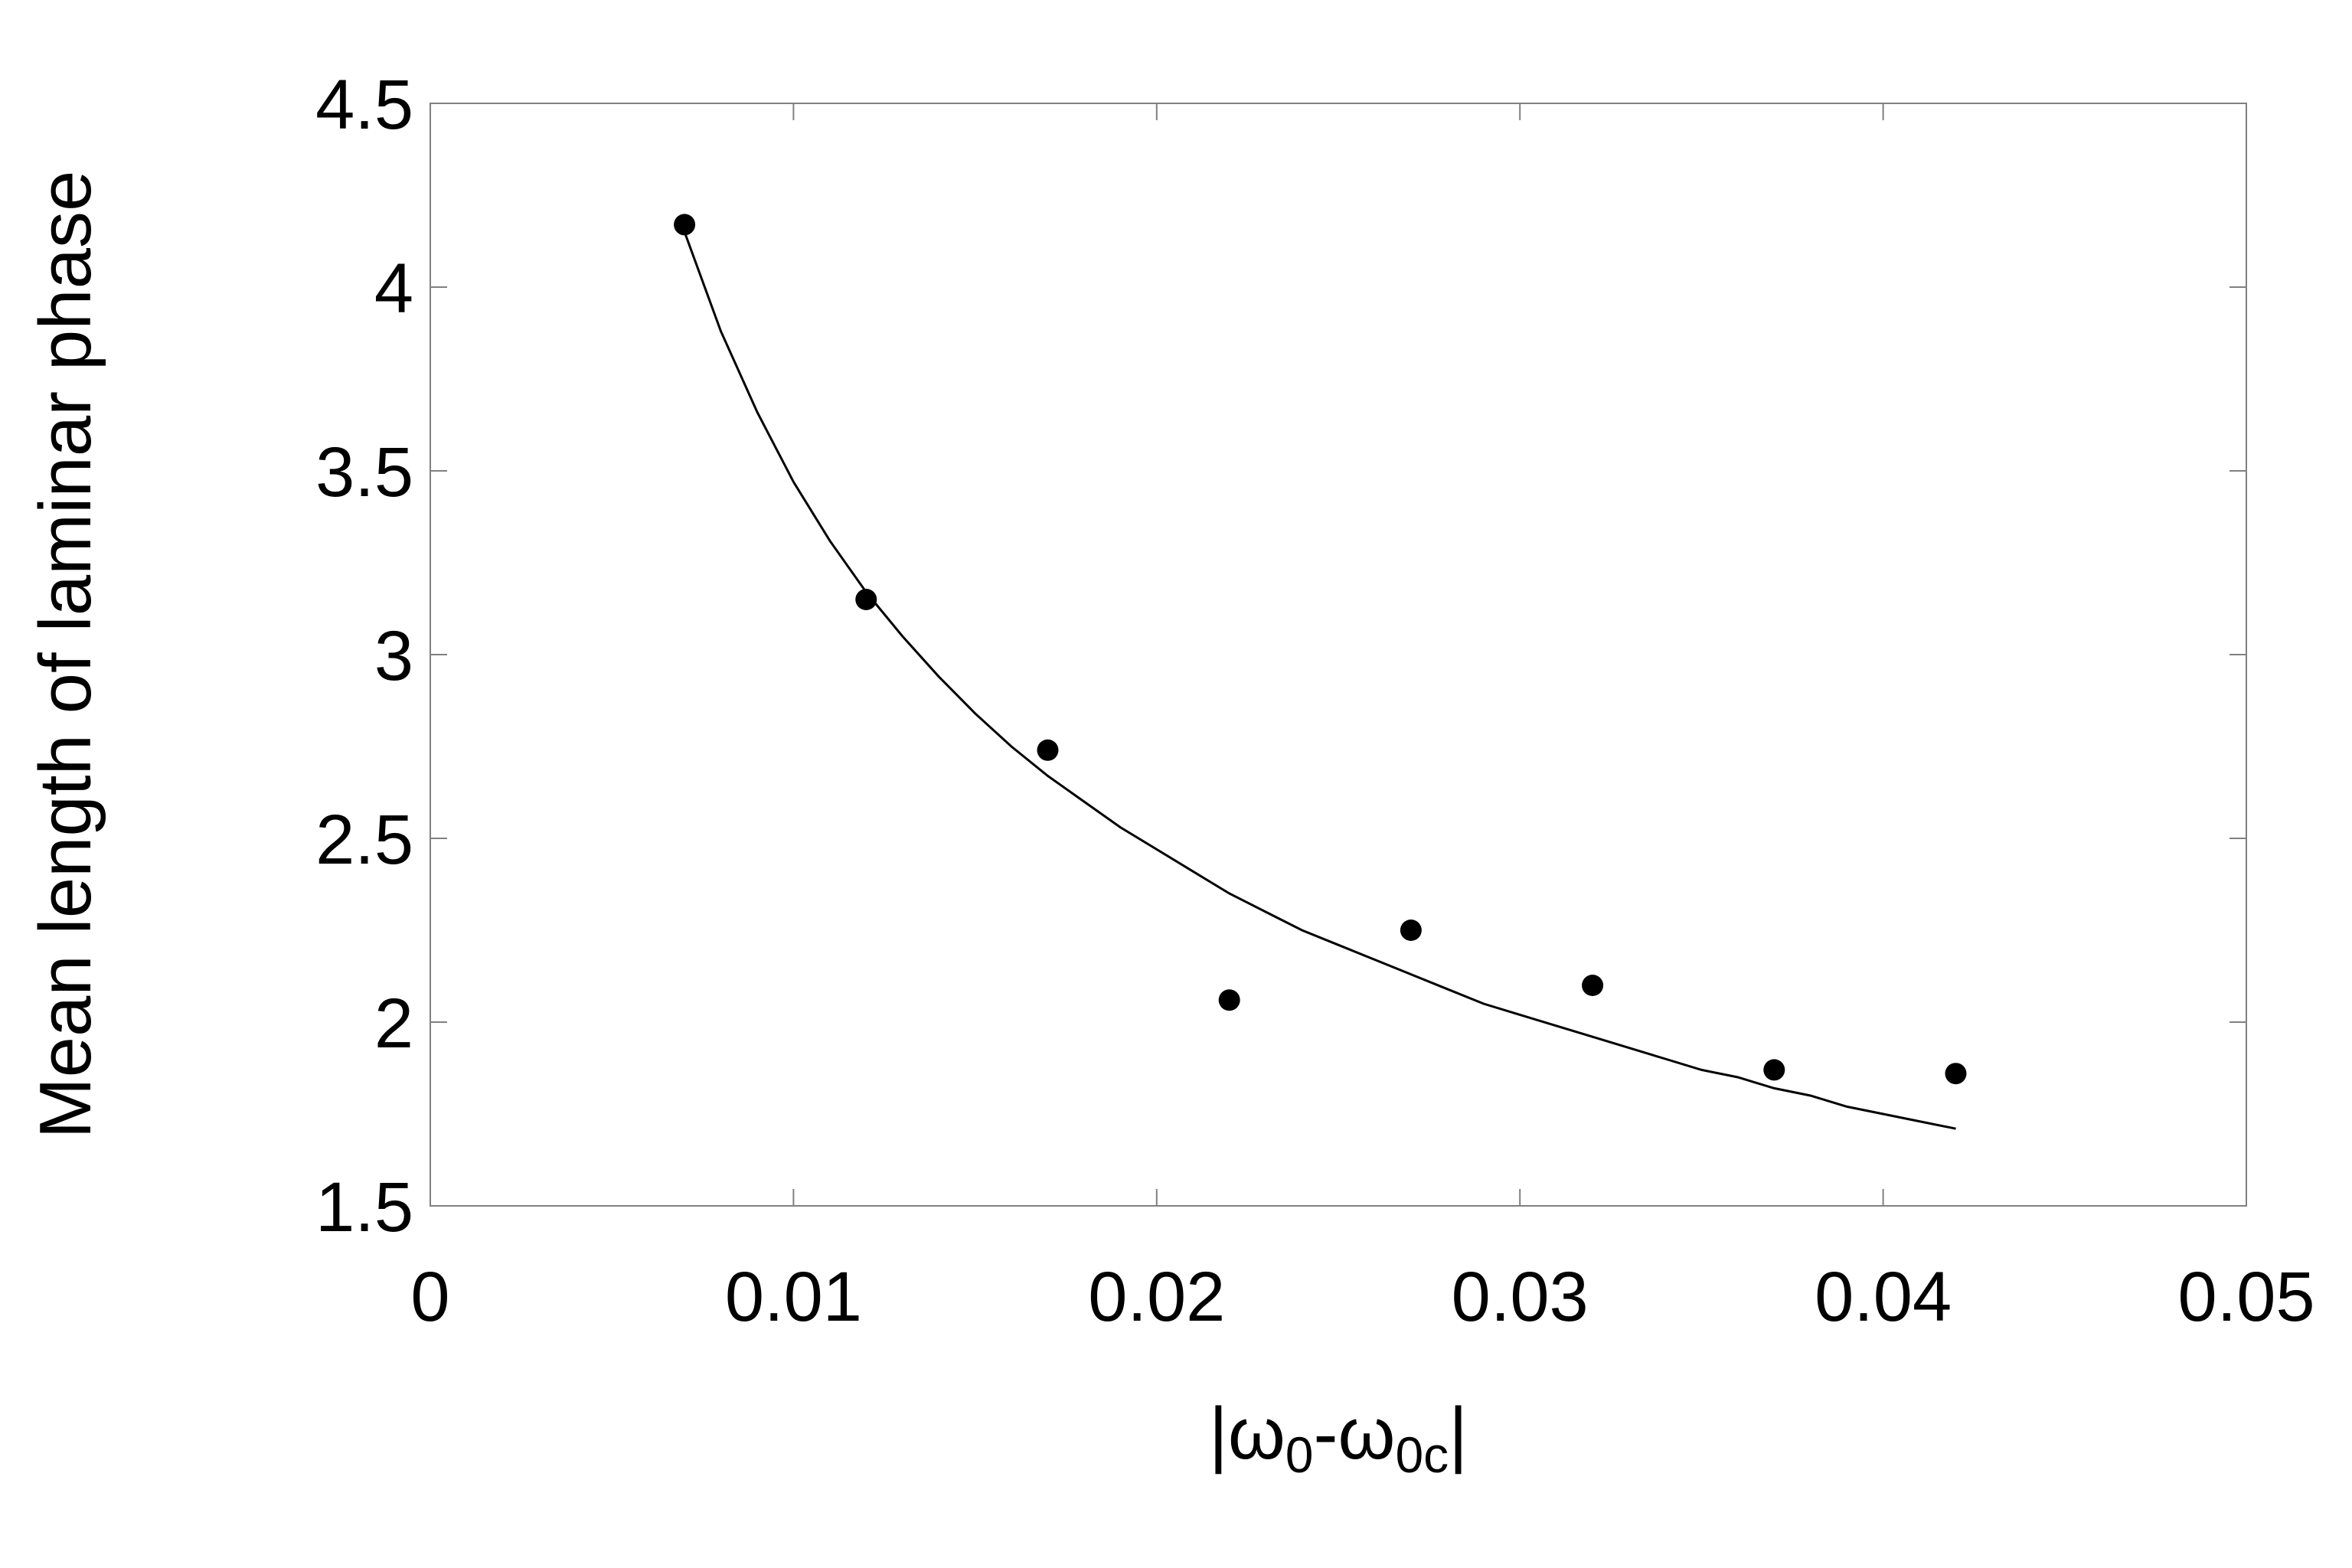 This screenshot has height=1568, width=2352. What do you see at coordinates (65, 655) in the screenshot?
I see `y-axis-title: Mean length of laminar phase` at bounding box center [65, 655].